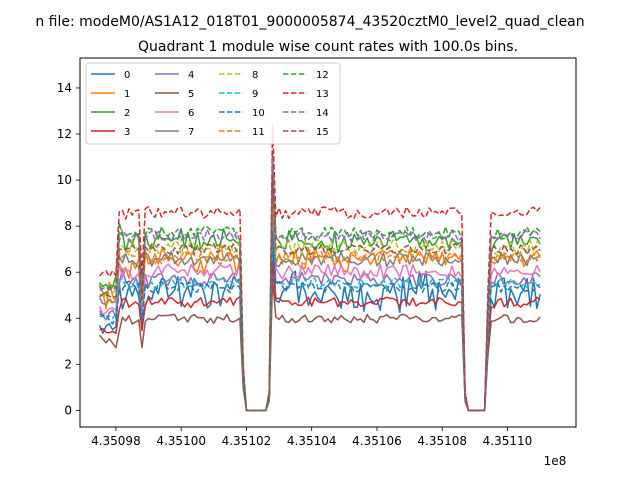 Image resolution: width=640 pixels, height=480 pixels. I want to click on legend-label-9: 9, so click(255, 94).